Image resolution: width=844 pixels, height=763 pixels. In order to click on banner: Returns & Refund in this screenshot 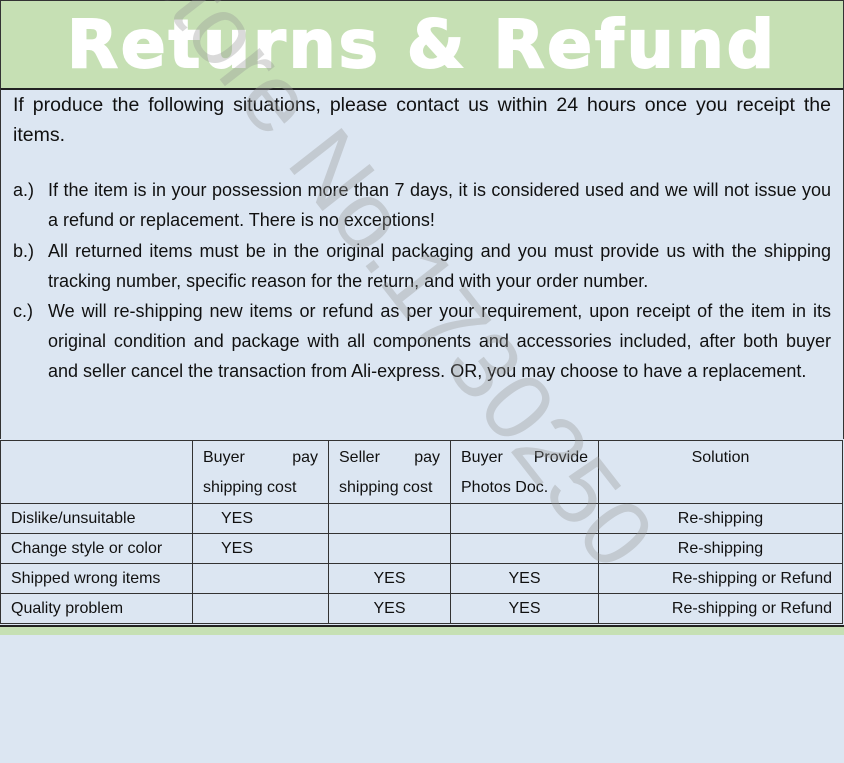, I will do `click(422, 45)`.